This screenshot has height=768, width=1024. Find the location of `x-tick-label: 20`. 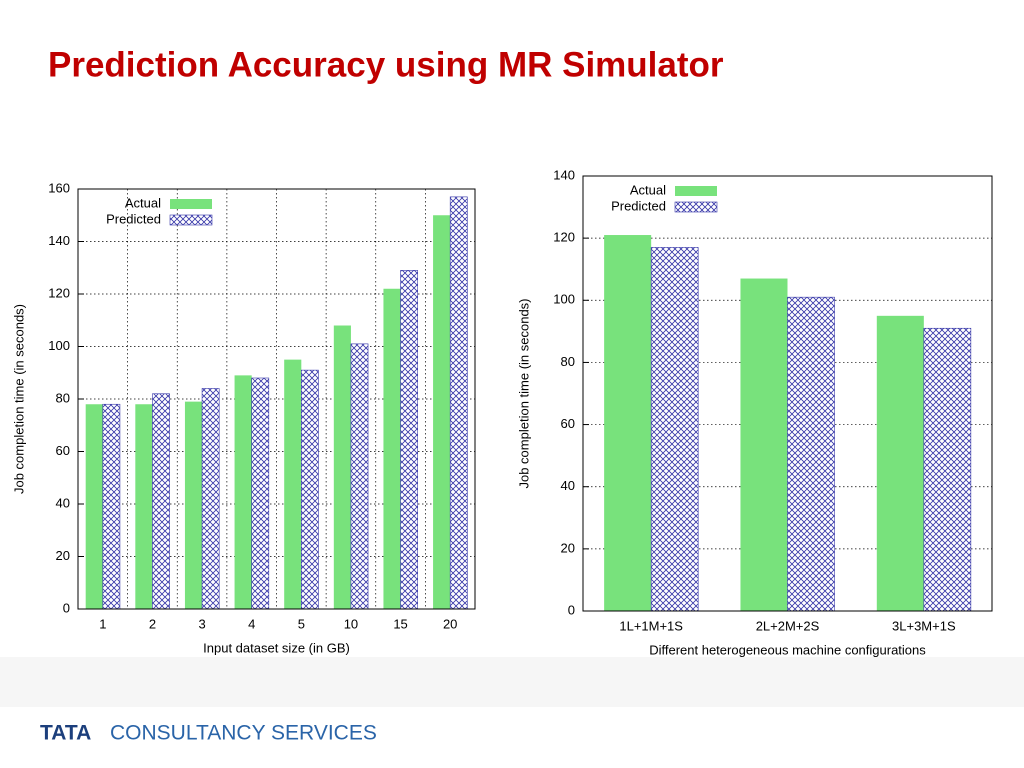

x-tick-label: 20 is located at coordinates (450, 623).